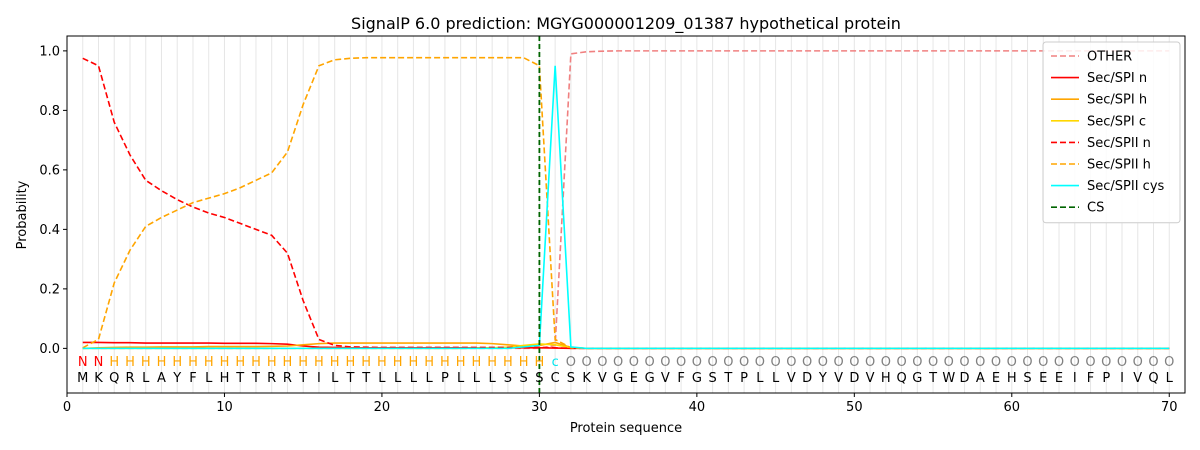 The height and width of the screenshot is (450, 1200). I want to click on legend-label: Sec/SPI n, so click(1117, 78).